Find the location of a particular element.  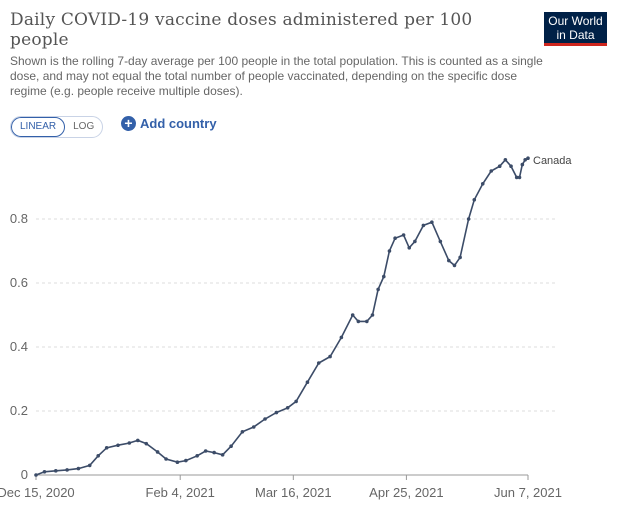

x-tick-label: Mar 16, 2021 is located at coordinates (293, 492).